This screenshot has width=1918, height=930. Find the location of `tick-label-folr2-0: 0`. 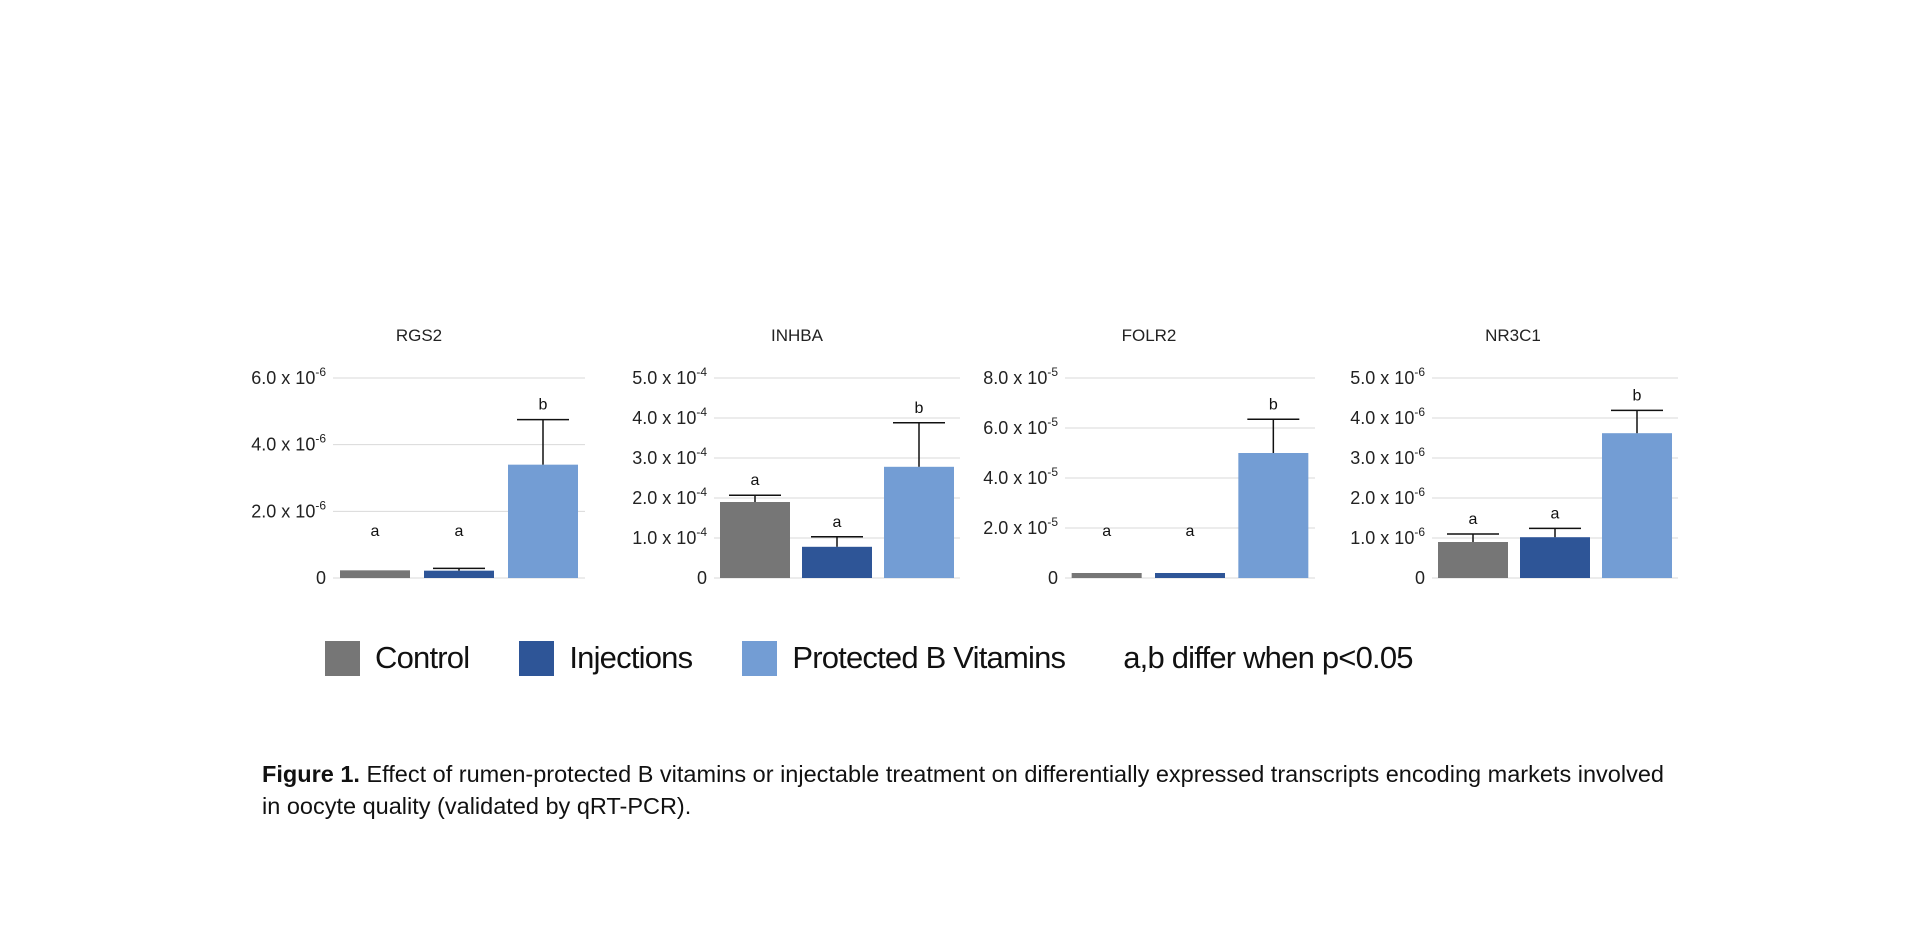

tick-label-folr2-0: 0 is located at coordinates (1053, 578).